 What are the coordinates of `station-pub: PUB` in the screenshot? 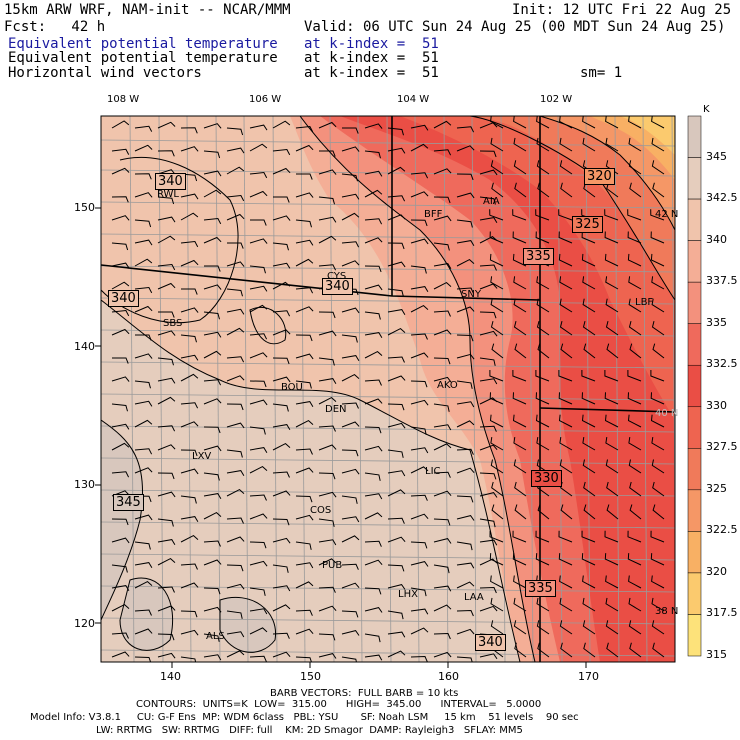 It's located at (332, 565).